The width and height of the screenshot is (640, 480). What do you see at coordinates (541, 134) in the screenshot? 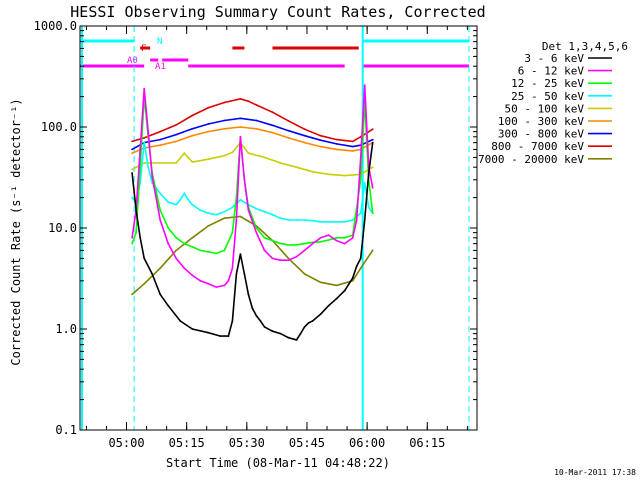
I see `legend-label-6: 300 - 800 keV` at bounding box center [541, 134].